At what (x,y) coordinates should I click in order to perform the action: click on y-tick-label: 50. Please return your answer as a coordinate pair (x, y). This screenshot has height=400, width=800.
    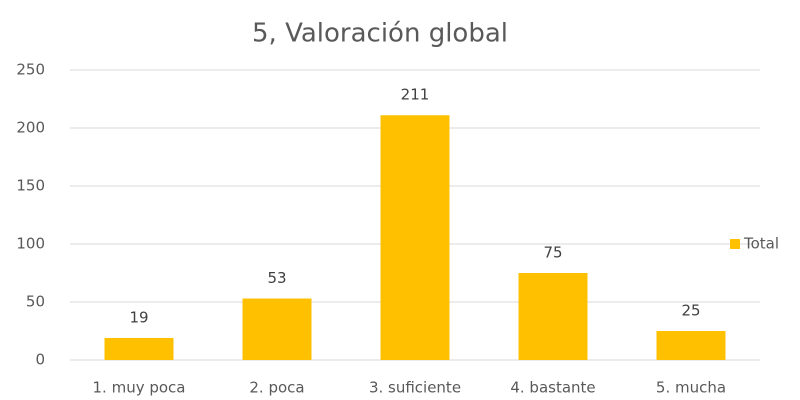
    Looking at the image, I should click on (35, 302).